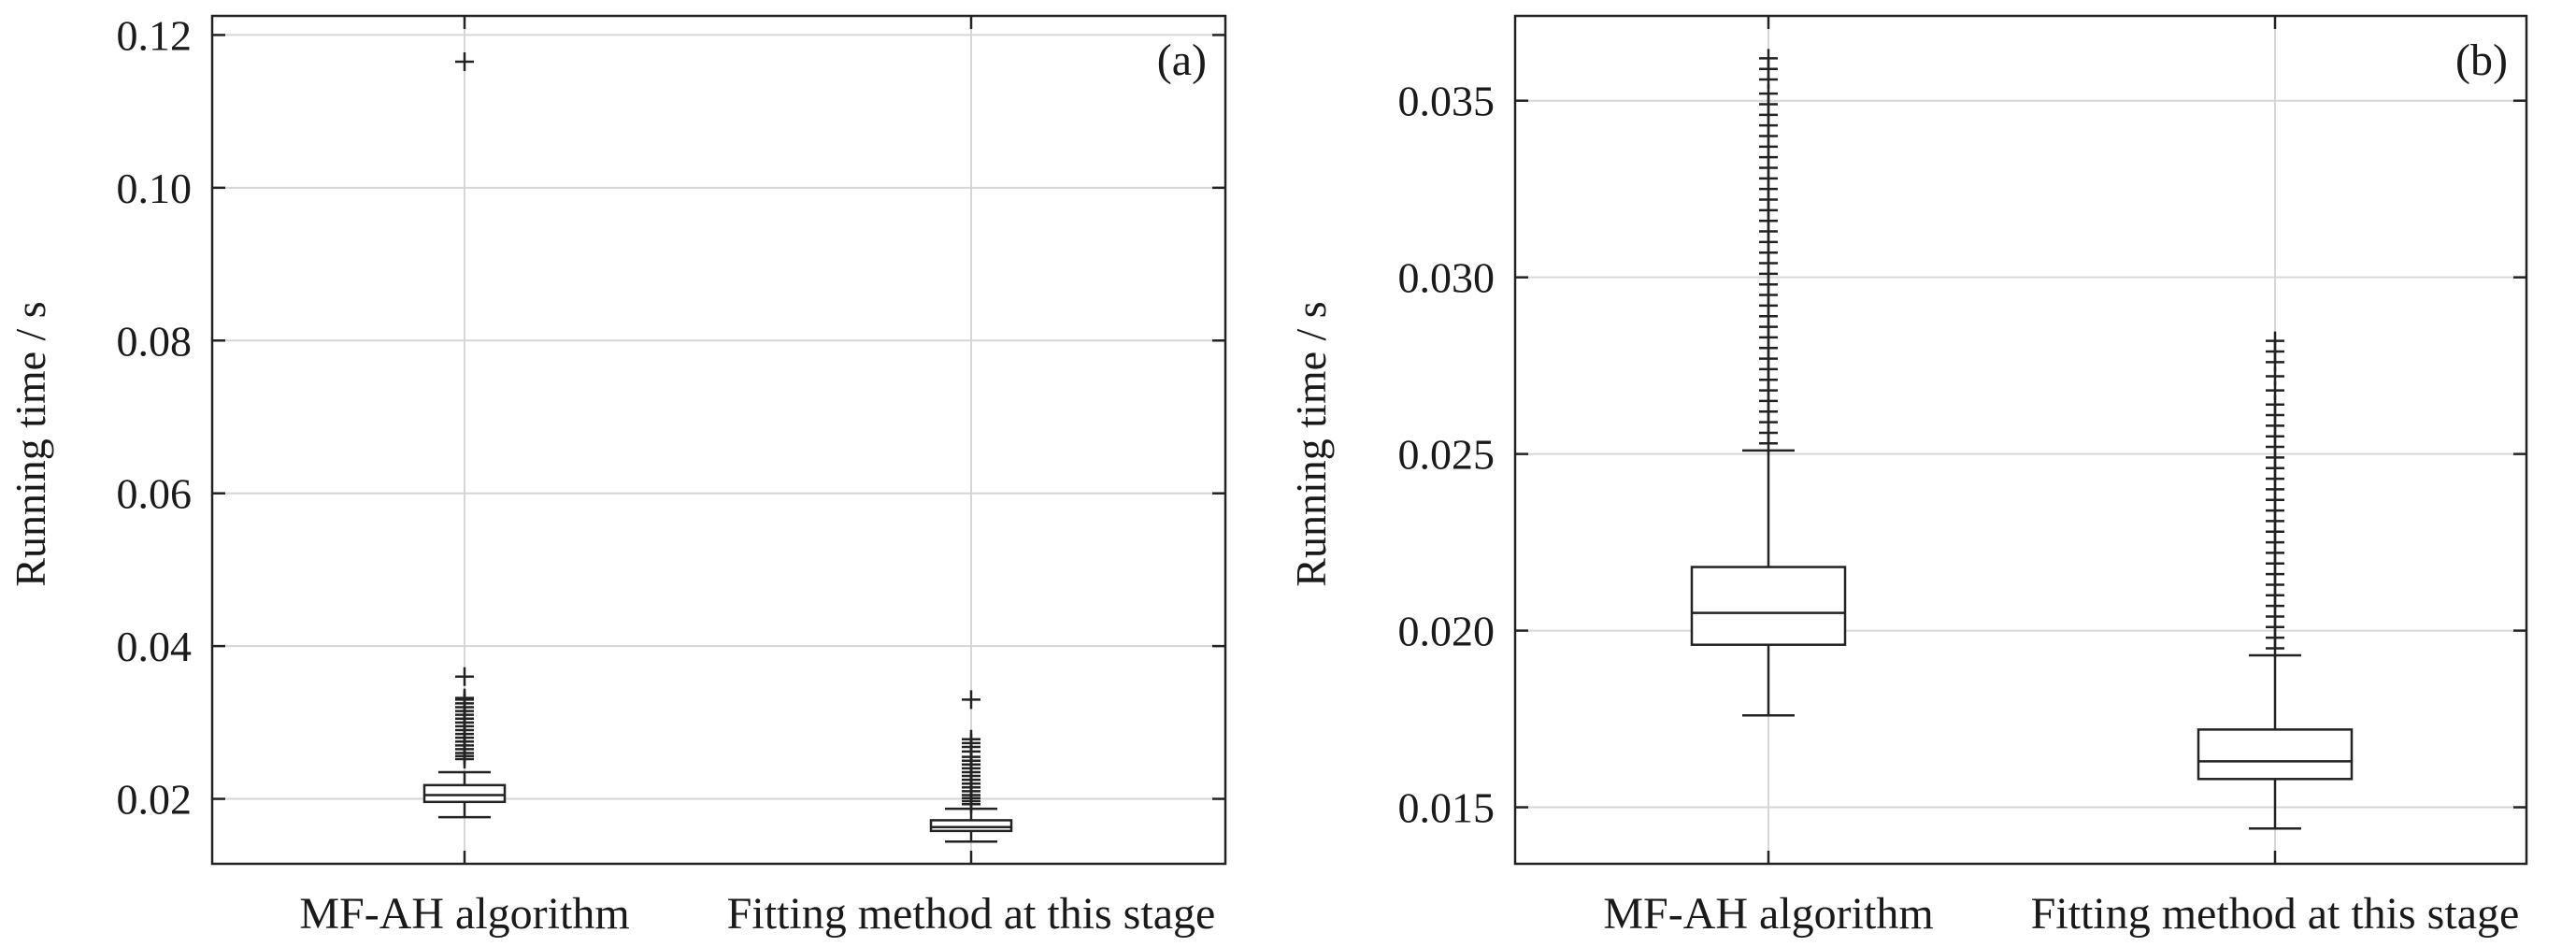 This screenshot has height=947, width=2576. What do you see at coordinates (155, 646) in the screenshot?
I see `y-tick-label: 0.04` at bounding box center [155, 646].